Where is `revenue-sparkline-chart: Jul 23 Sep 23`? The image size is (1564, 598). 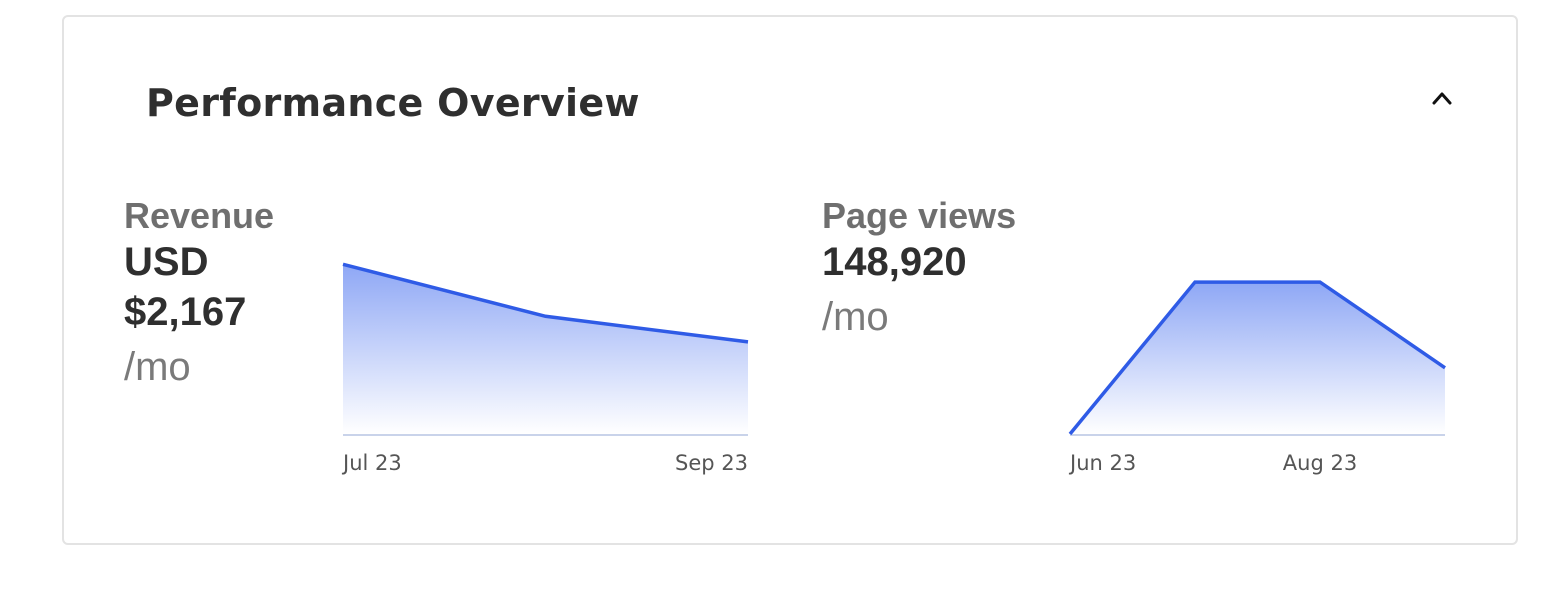
revenue-sparkline-chart: Jul 23 Sep 23 is located at coordinates (545, 368).